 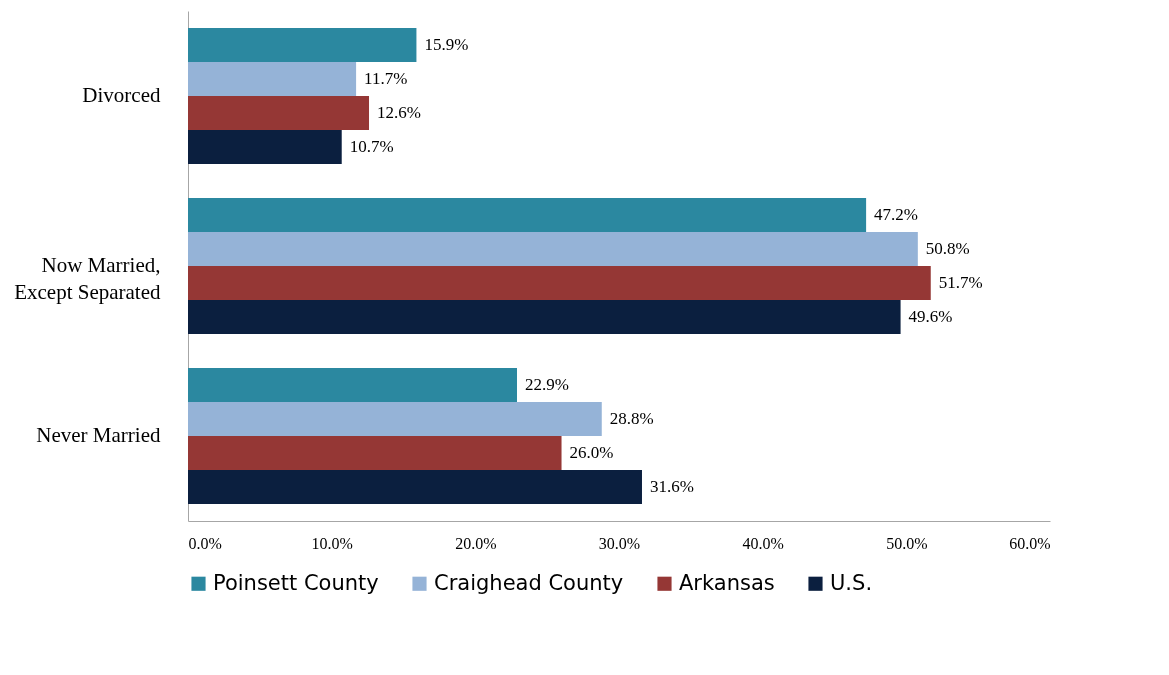 What do you see at coordinates (671, 486) in the screenshot?
I see `data-label: 31.6%` at bounding box center [671, 486].